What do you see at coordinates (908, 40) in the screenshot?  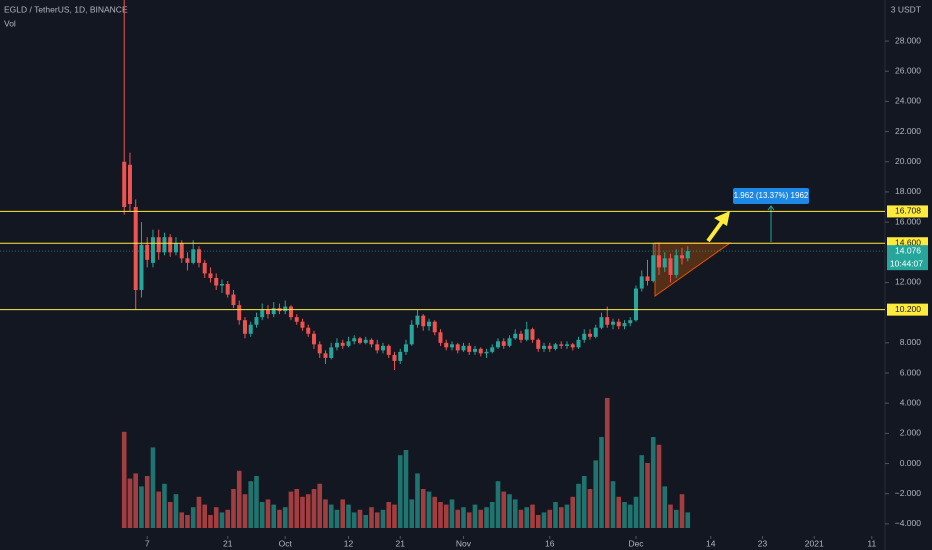 I see `y-tick-label: 28.000` at bounding box center [908, 40].